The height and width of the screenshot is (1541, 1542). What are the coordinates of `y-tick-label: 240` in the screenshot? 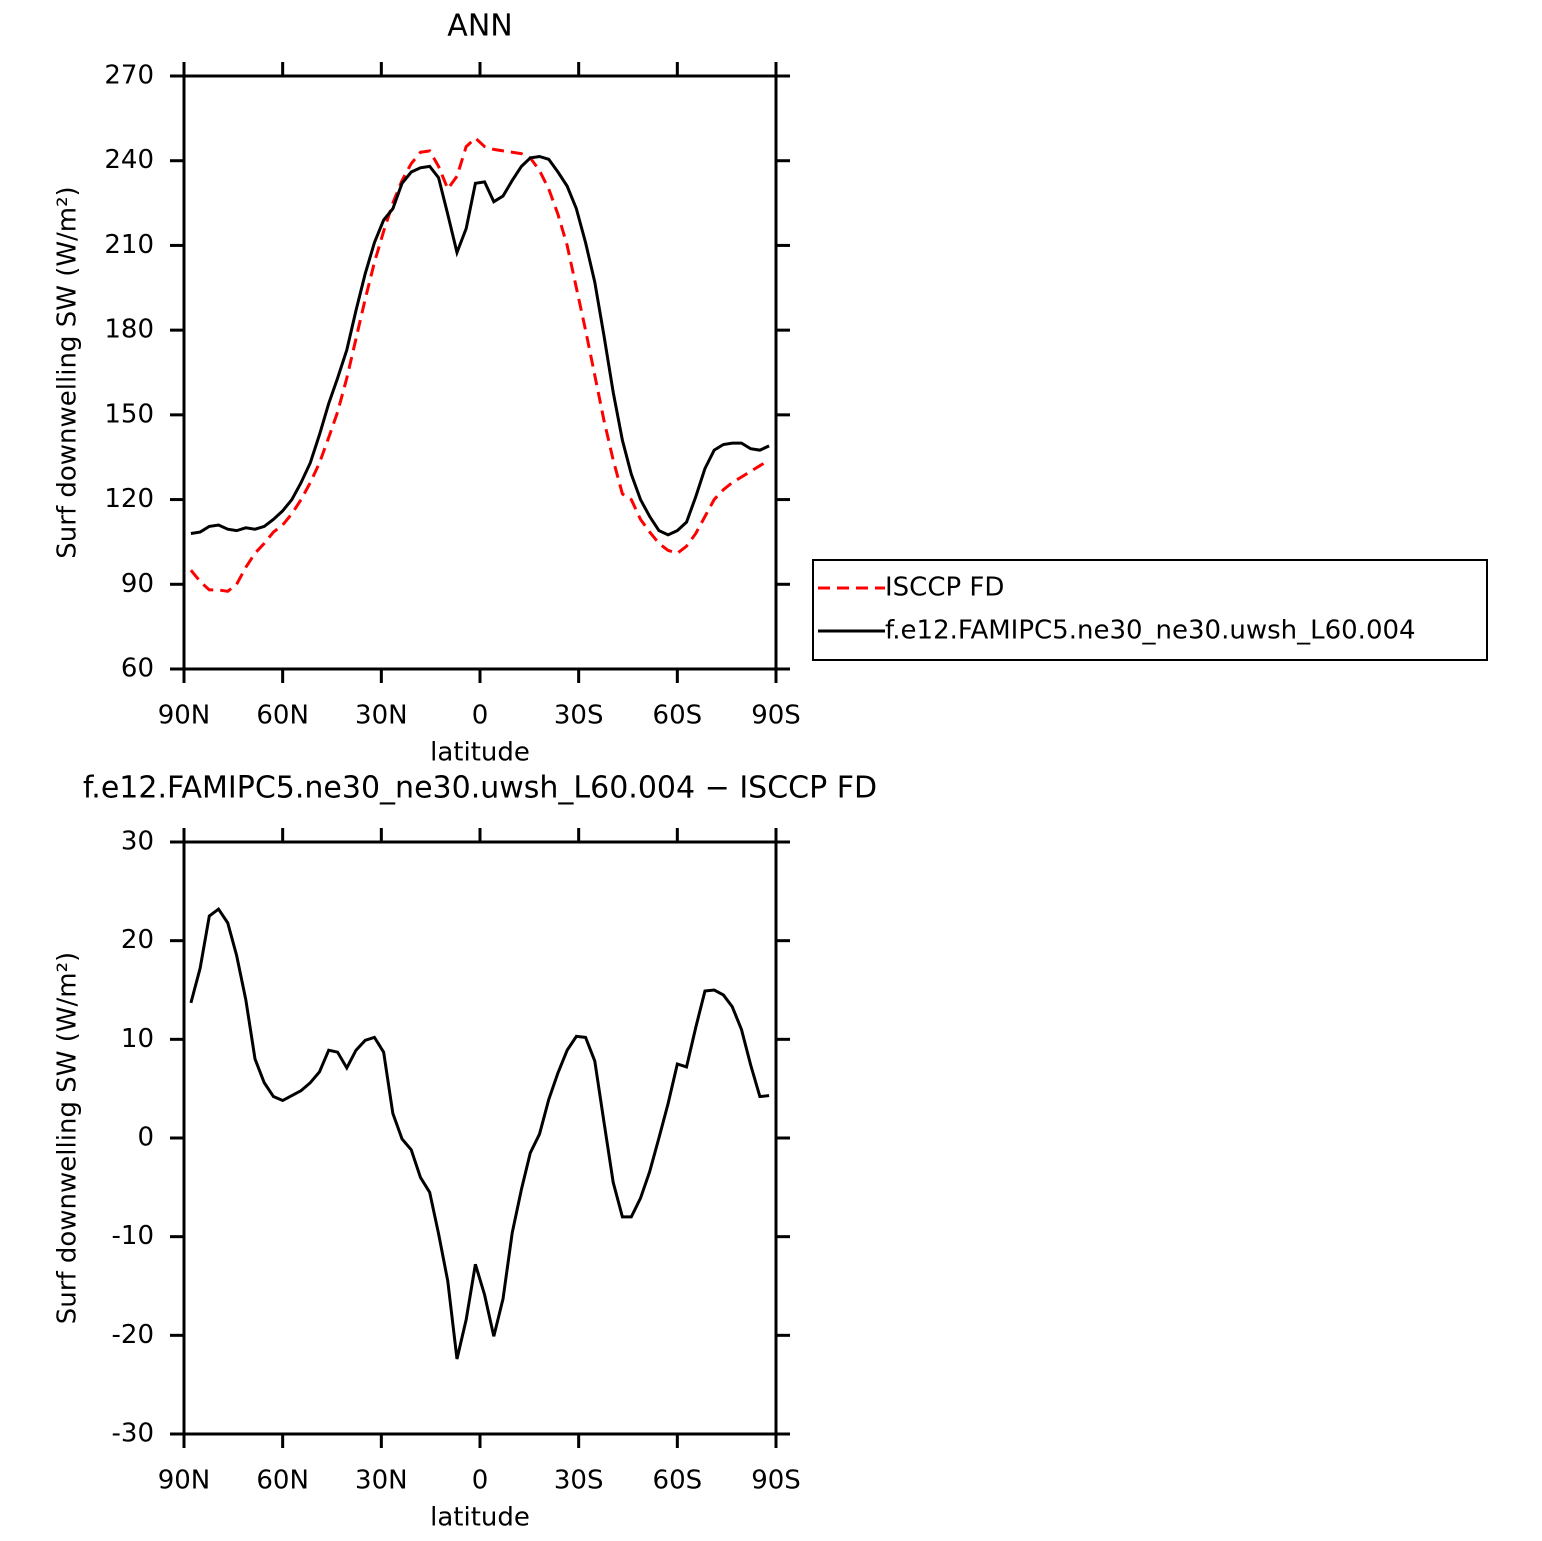 It's located at (129, 160).